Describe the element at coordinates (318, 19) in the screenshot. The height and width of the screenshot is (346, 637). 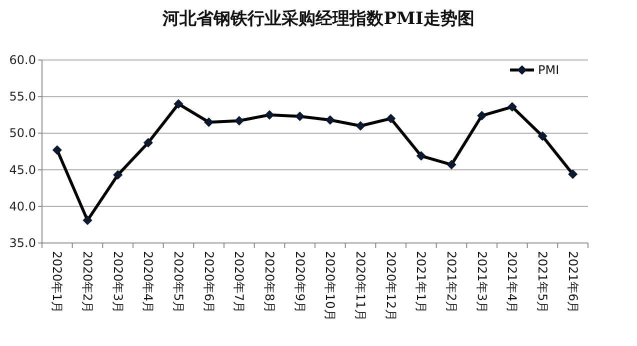
I see `chart-title: 河北省钢铁行业采购经理指数PMI走势图` at that location.